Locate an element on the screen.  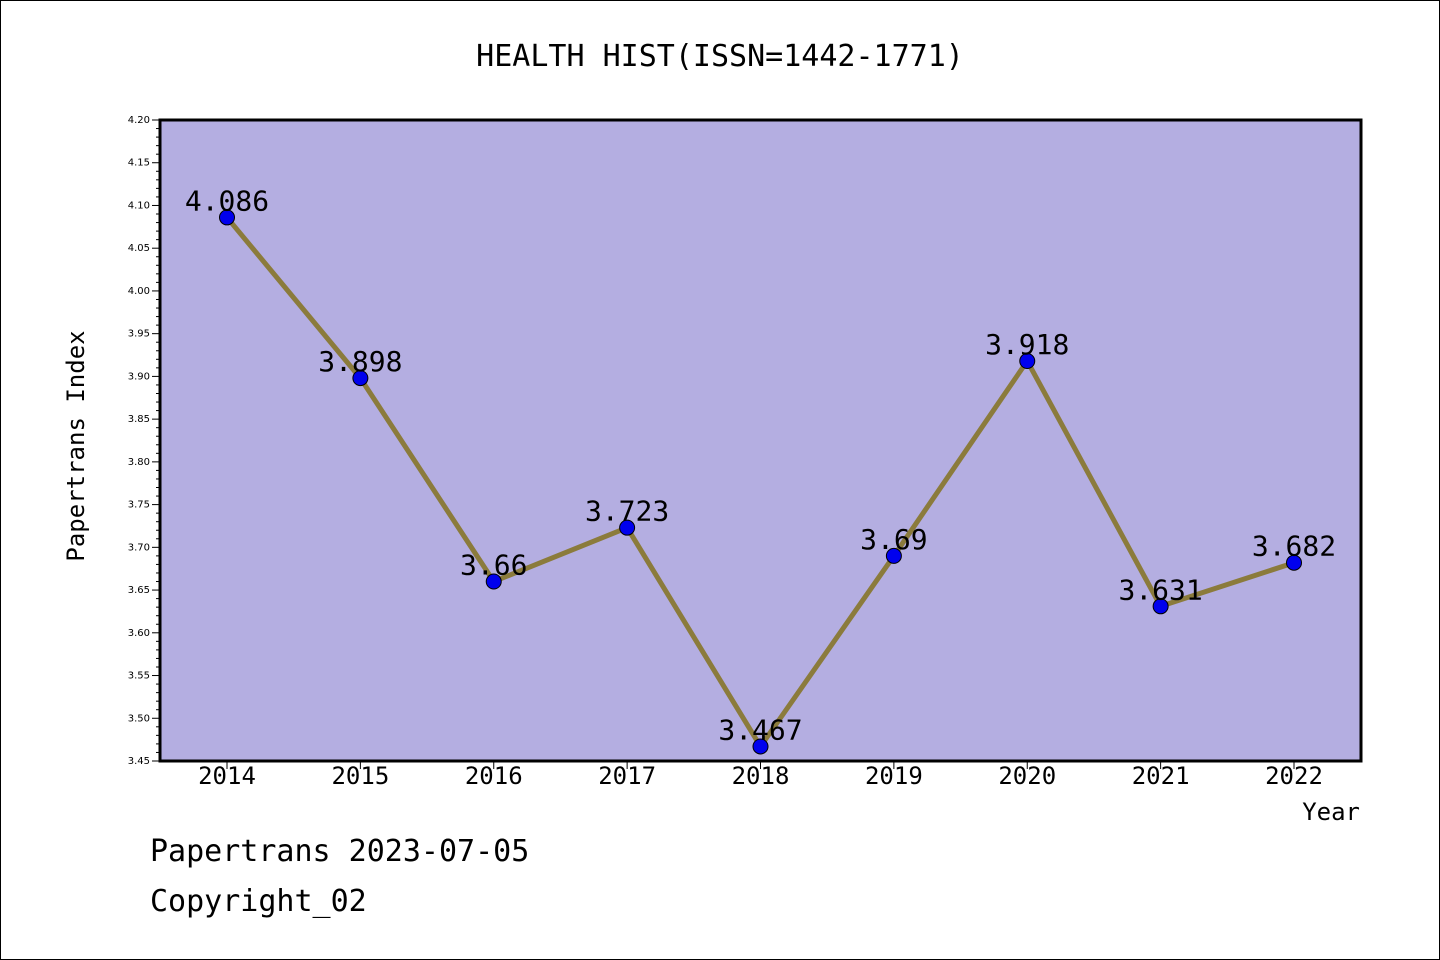
data-label: 3.918 is located at coordinates (1027, 344).